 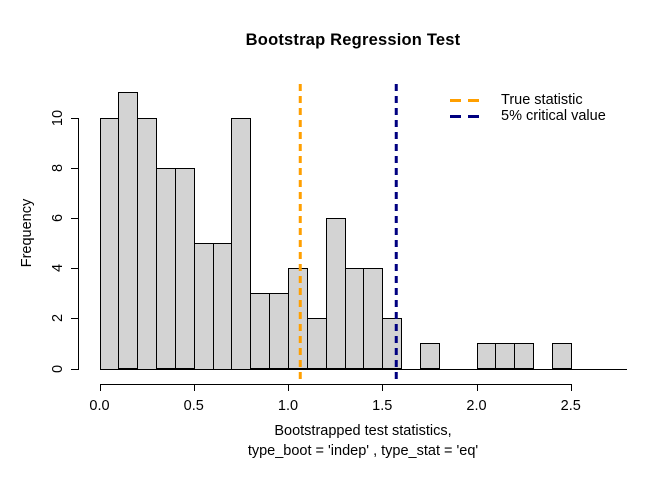 What do you see at coordinates (58, 318) in the screenshot?
I see `y-tick-label: 2` at bounding box center [58, 318].